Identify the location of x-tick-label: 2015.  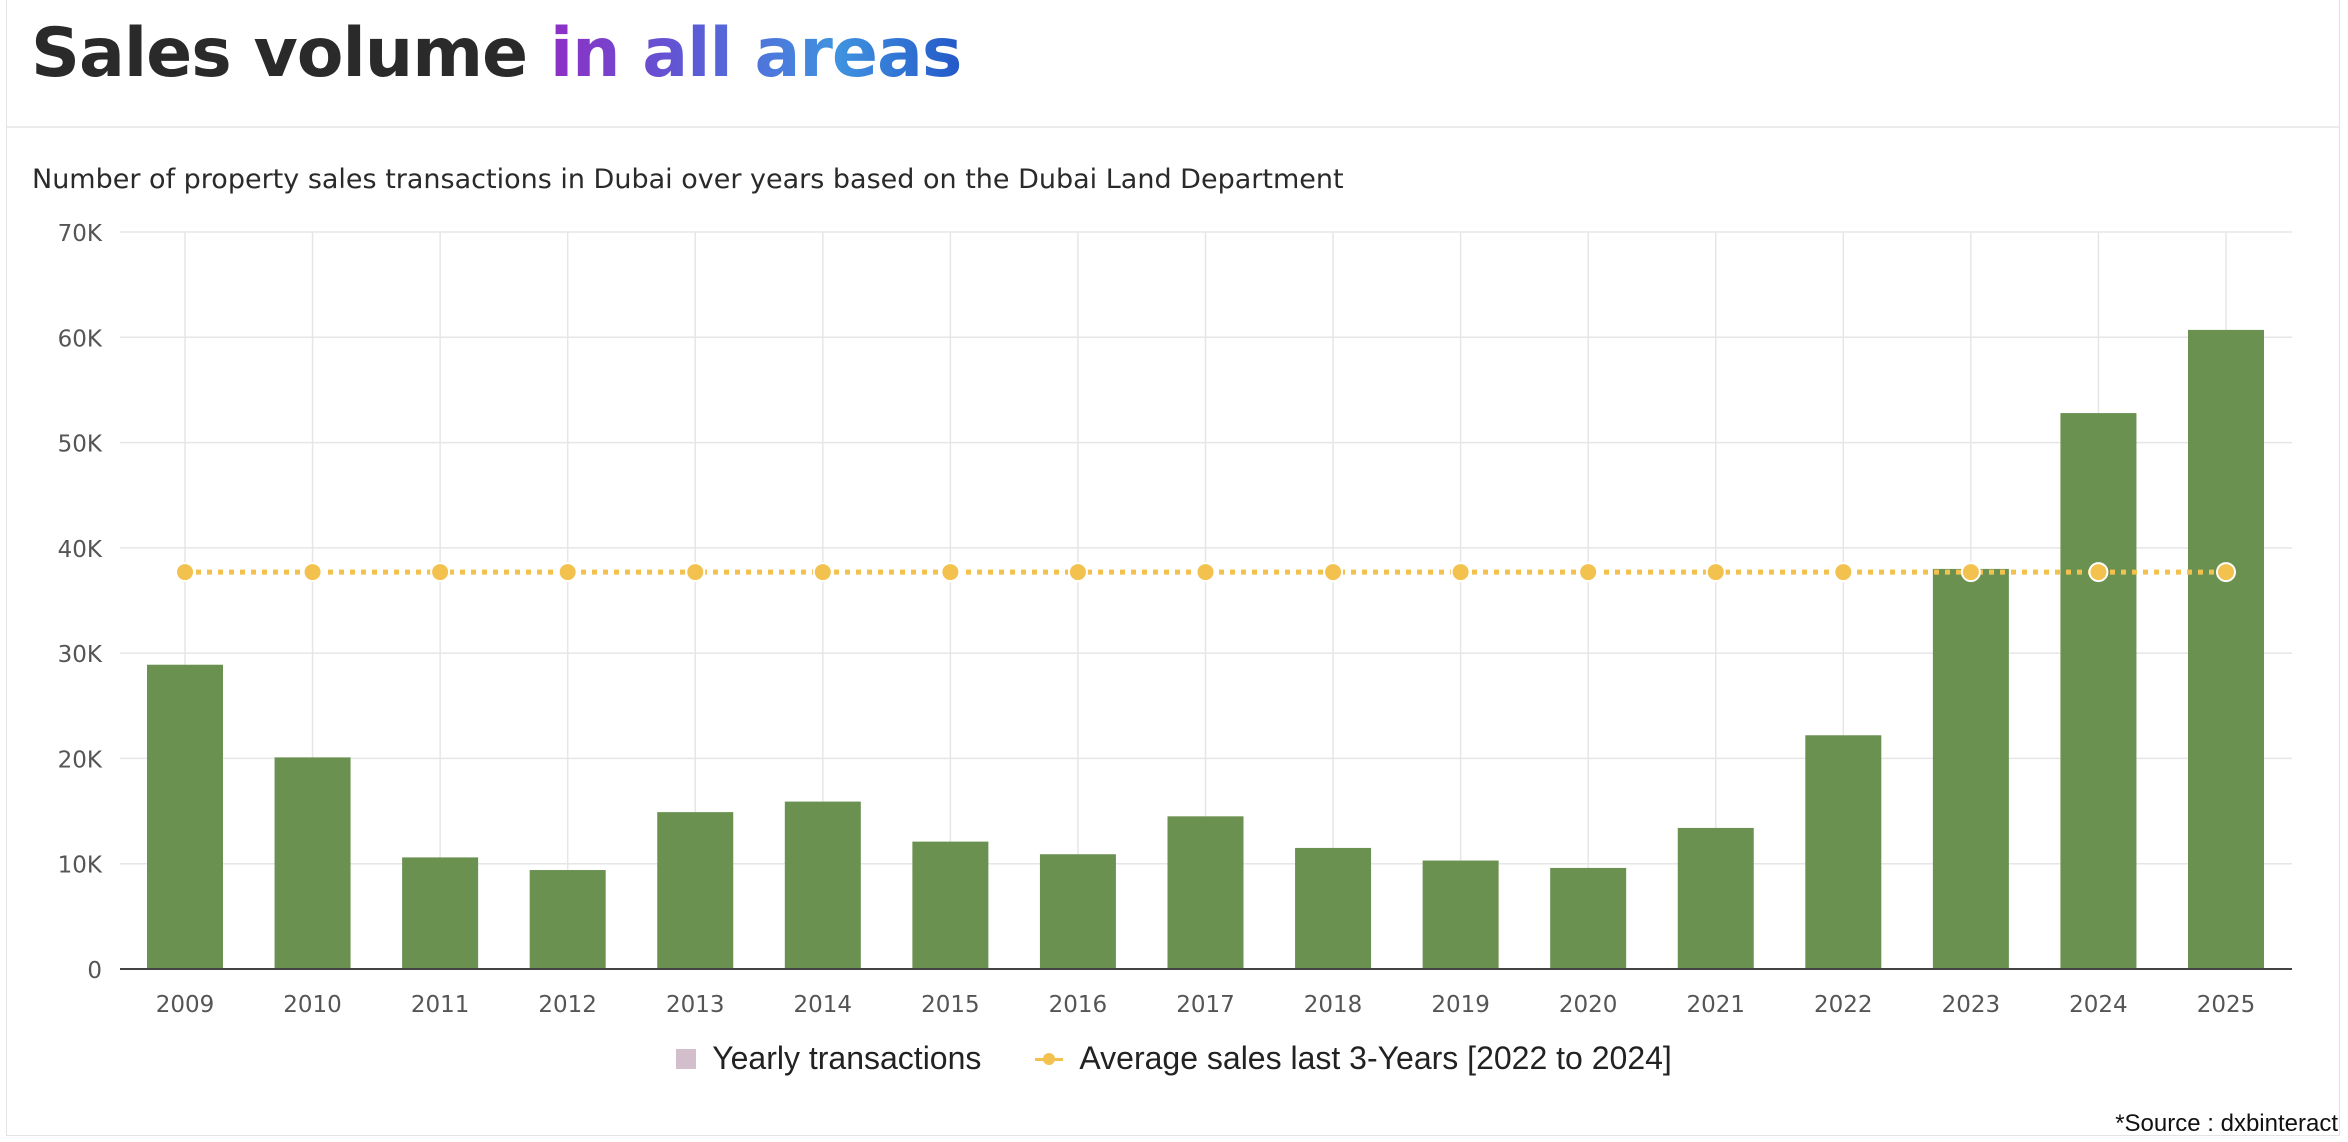
(950, 1005).